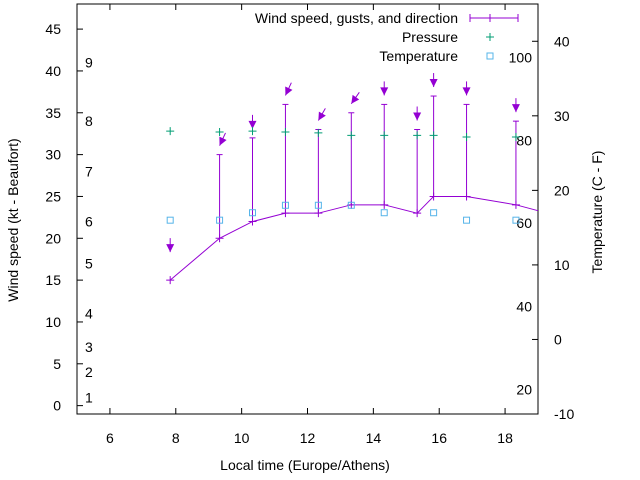 This screenshot has height=480, width=640. What do you see at coordinates (53, 196) in the screenshot?
I see `y-left-tick-label: 25` at bounding box center [53, 196].